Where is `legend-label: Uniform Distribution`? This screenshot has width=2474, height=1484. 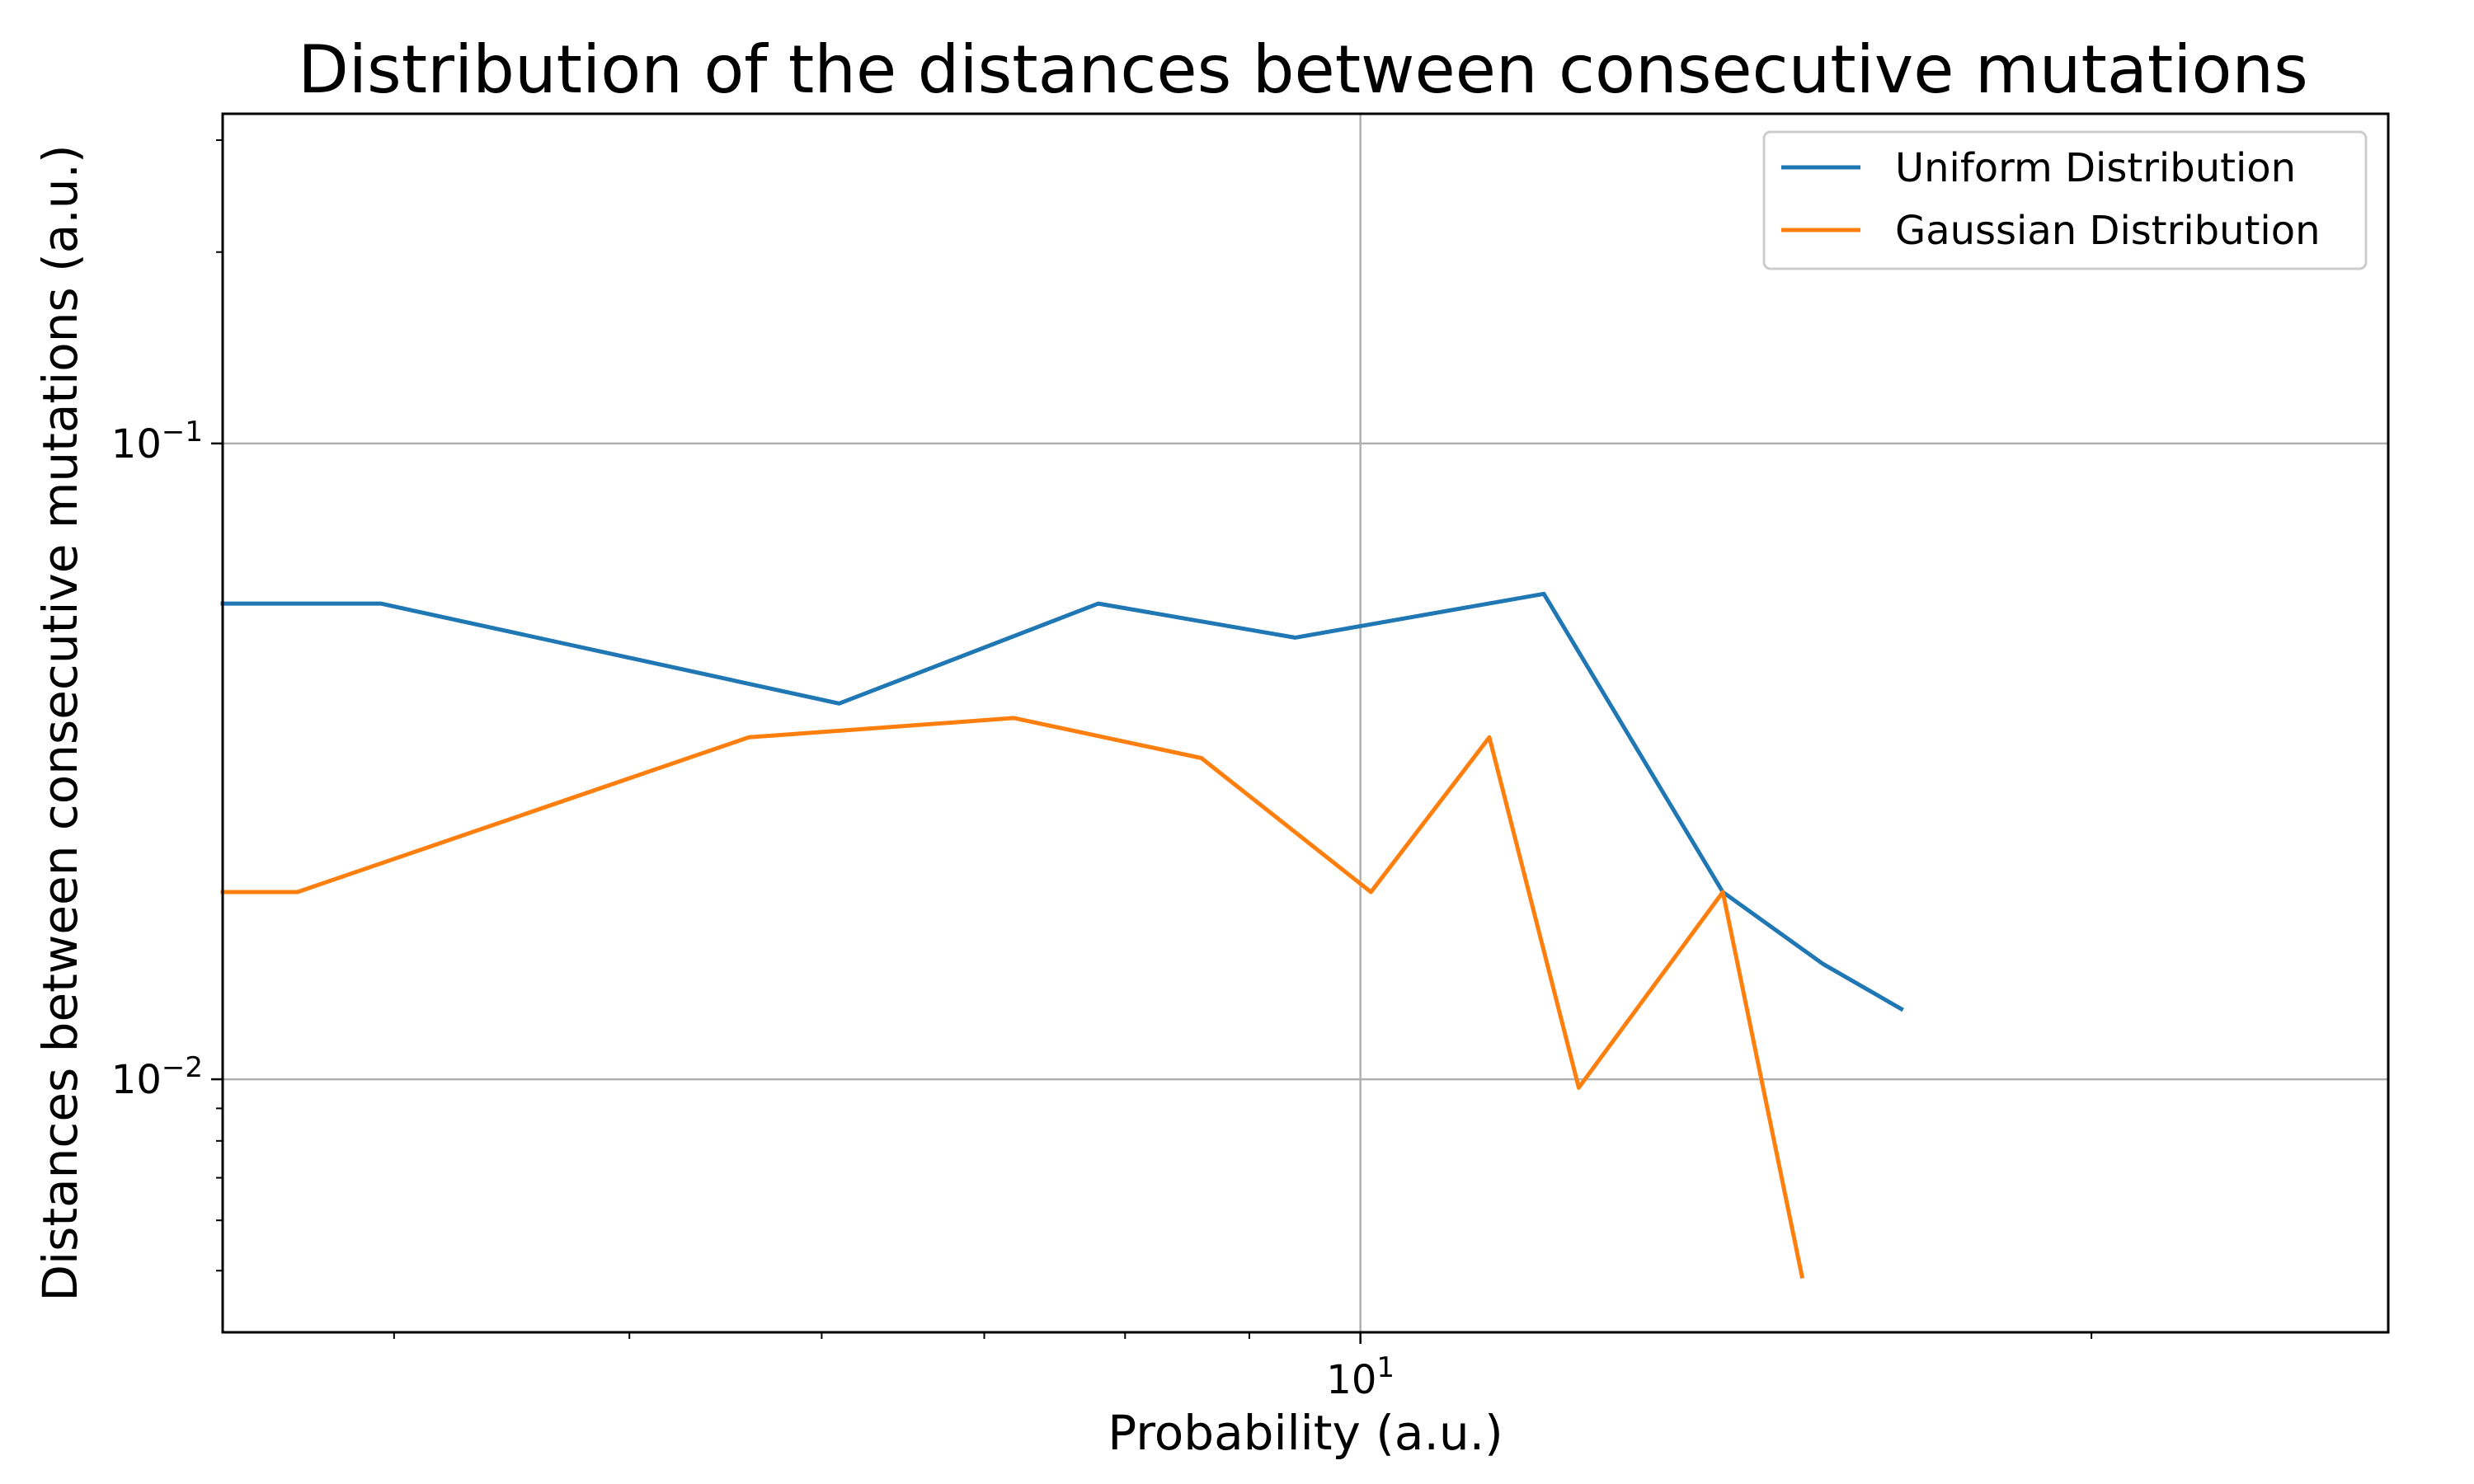 legend-label: Uniform Distribution is located at coordinates (2095, 168).